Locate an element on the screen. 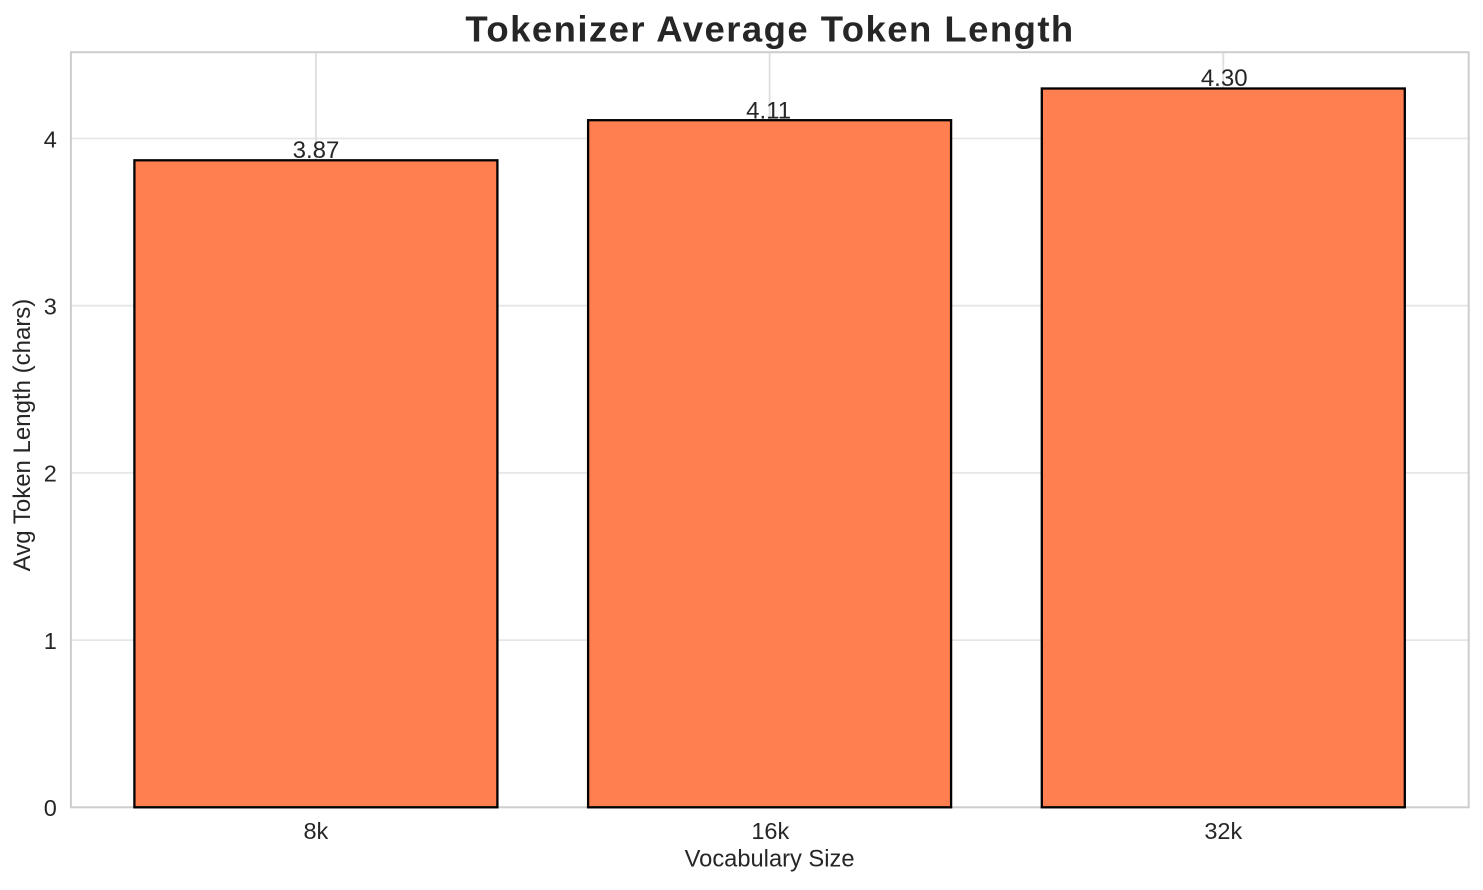 The height and width of the screenshot is (890, 1483). svg-text: 1 is located at coordinates (50, 641).